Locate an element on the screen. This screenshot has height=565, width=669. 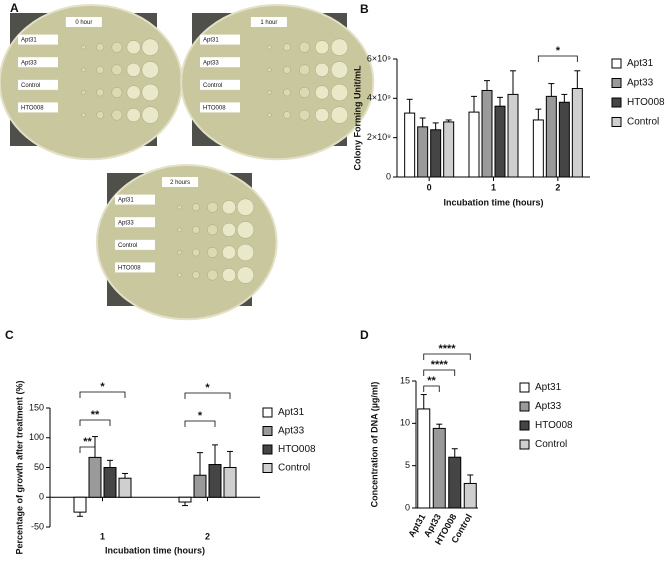
panel-label: C is located at coordinates (9, 335).